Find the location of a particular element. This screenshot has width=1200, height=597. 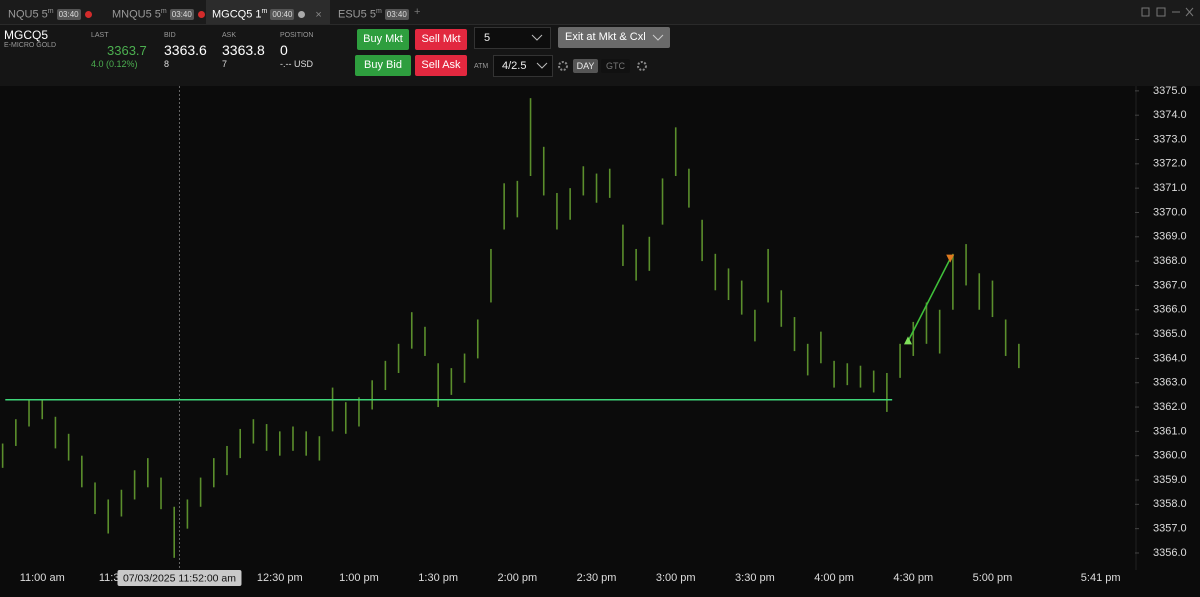

window-icons is located at coordinates (1167, 12).